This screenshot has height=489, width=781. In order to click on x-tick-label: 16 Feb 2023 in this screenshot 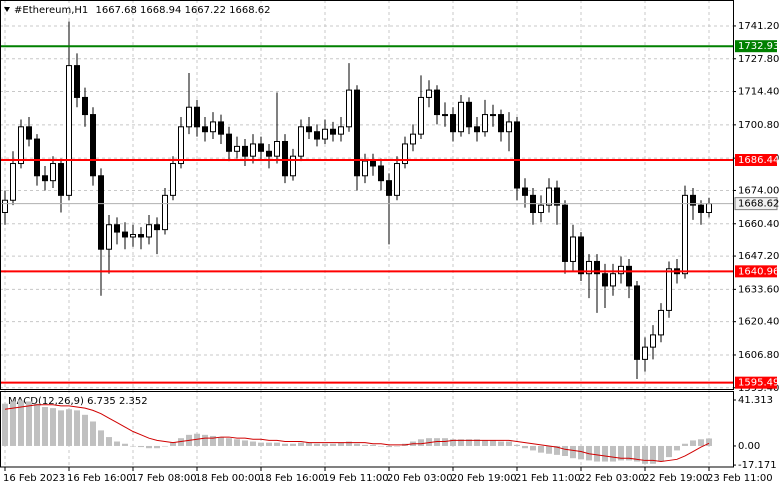, I will do `click(34, 478)`.